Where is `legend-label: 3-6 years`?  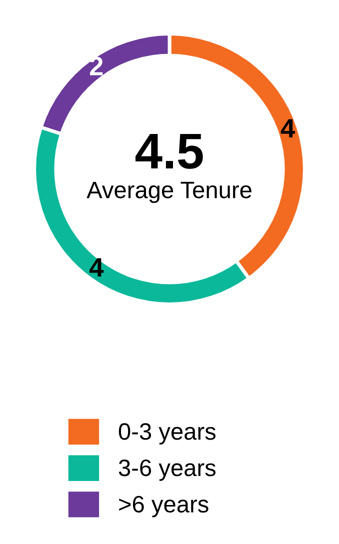 legend-label: 3-6 years is located at coordinates (167, 470).